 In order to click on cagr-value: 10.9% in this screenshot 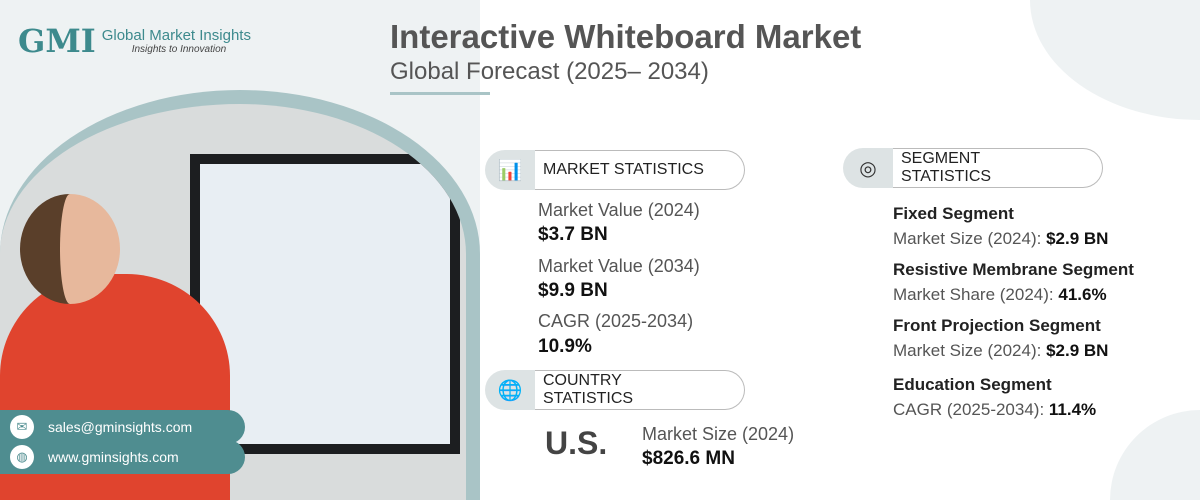, I will do `click(565, 346)`.